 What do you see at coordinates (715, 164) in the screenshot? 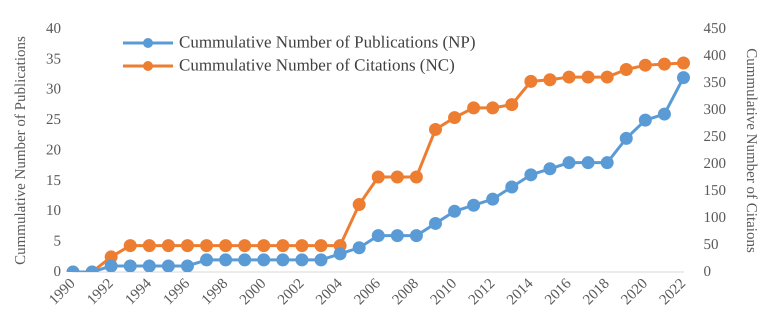
I see `y2-tick-label: 200` at bounding box center [715, 164].